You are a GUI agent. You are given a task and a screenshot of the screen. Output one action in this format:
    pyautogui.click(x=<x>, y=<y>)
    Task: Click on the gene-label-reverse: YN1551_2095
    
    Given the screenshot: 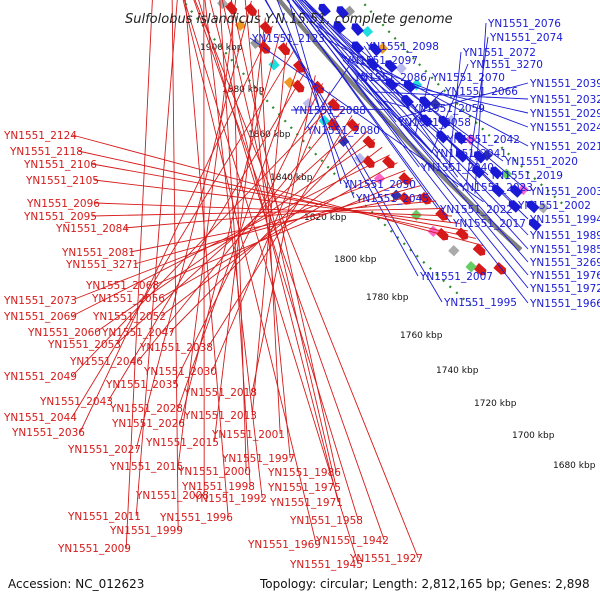 What is the action you would take?
    pyautogui.click(x=60, y=217)
    